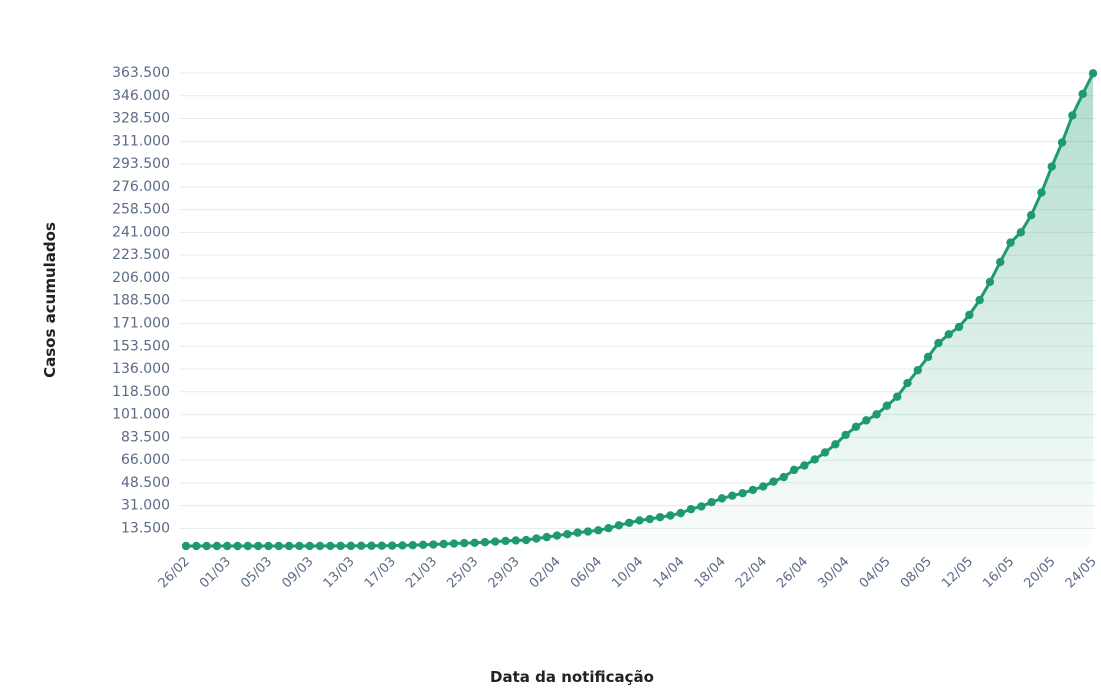 The height and width of the screenshot is (693, 1101). What do you see at coordinates (145, 506) in the screenshot?
I see `y-tick-label: 31.000` at bounding box center [145, 506].